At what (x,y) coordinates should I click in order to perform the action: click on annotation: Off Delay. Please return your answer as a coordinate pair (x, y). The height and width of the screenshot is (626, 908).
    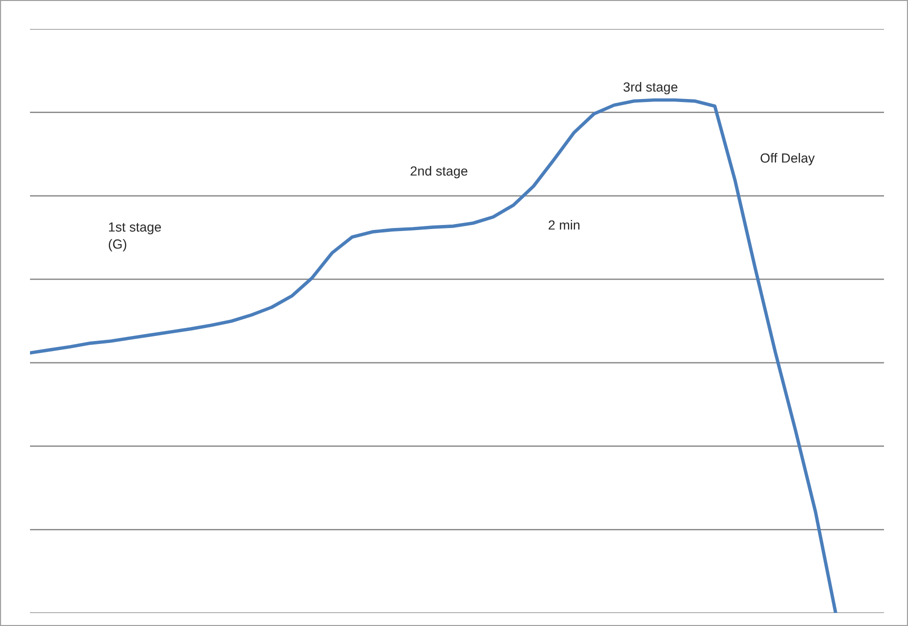
    Looking at the image, I should click on (787, 159).